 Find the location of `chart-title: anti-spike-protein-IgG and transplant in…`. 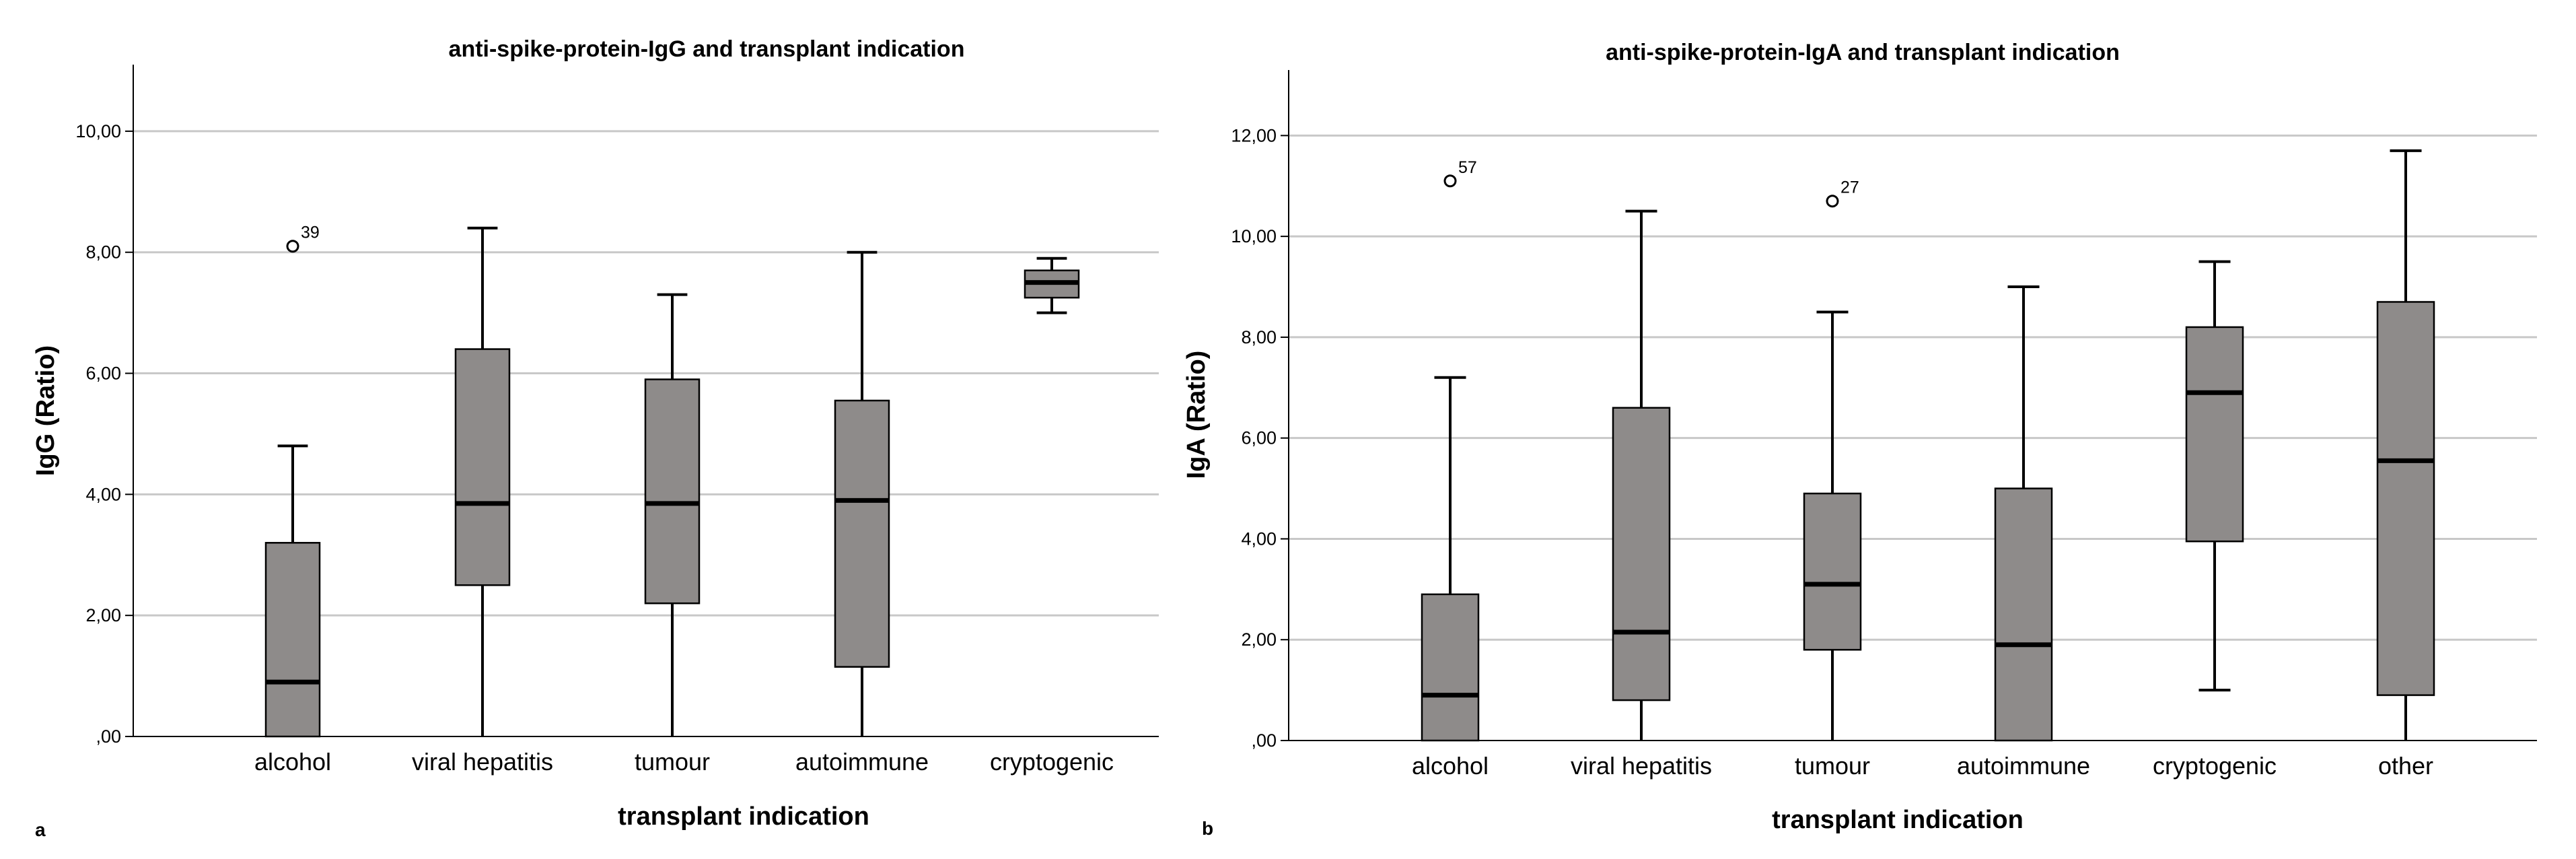

chart-title: anti-spike-protein-IgG and transplant in… is located at coordinates (707, 49).